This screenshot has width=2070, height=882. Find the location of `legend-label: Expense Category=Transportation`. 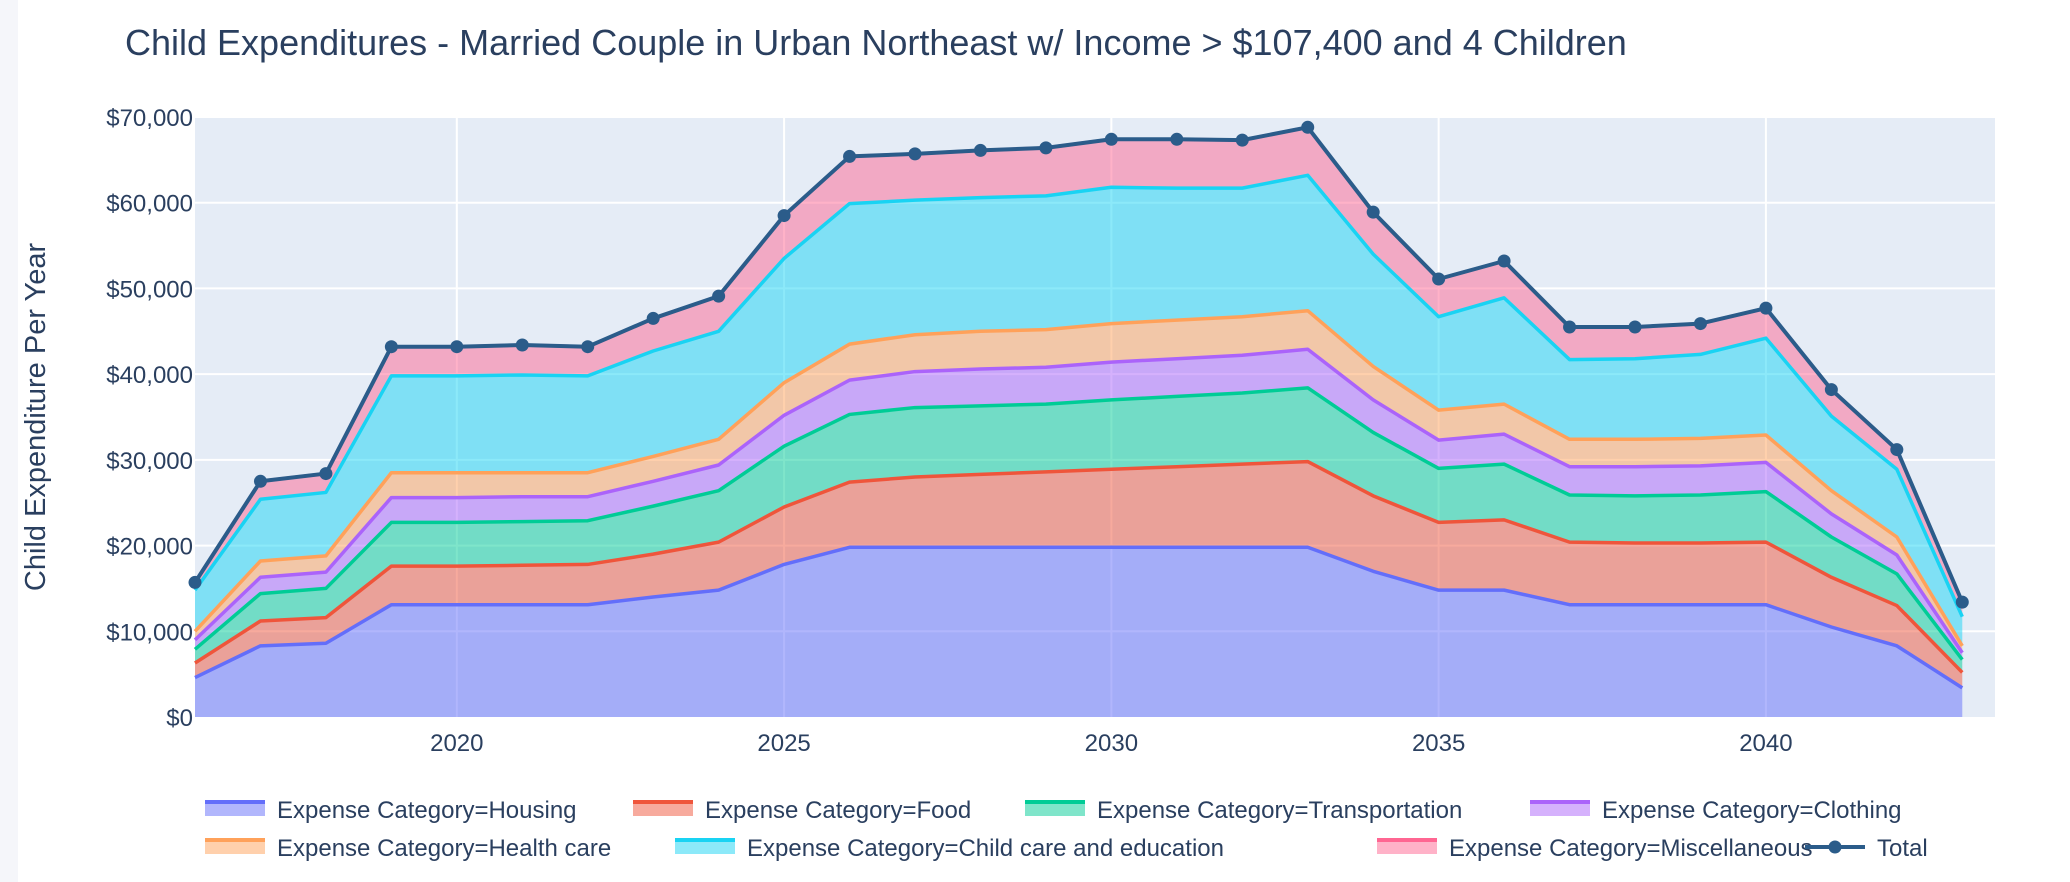

legend-label: Expense Category=Transportation is located at coordinates (1279, 810).